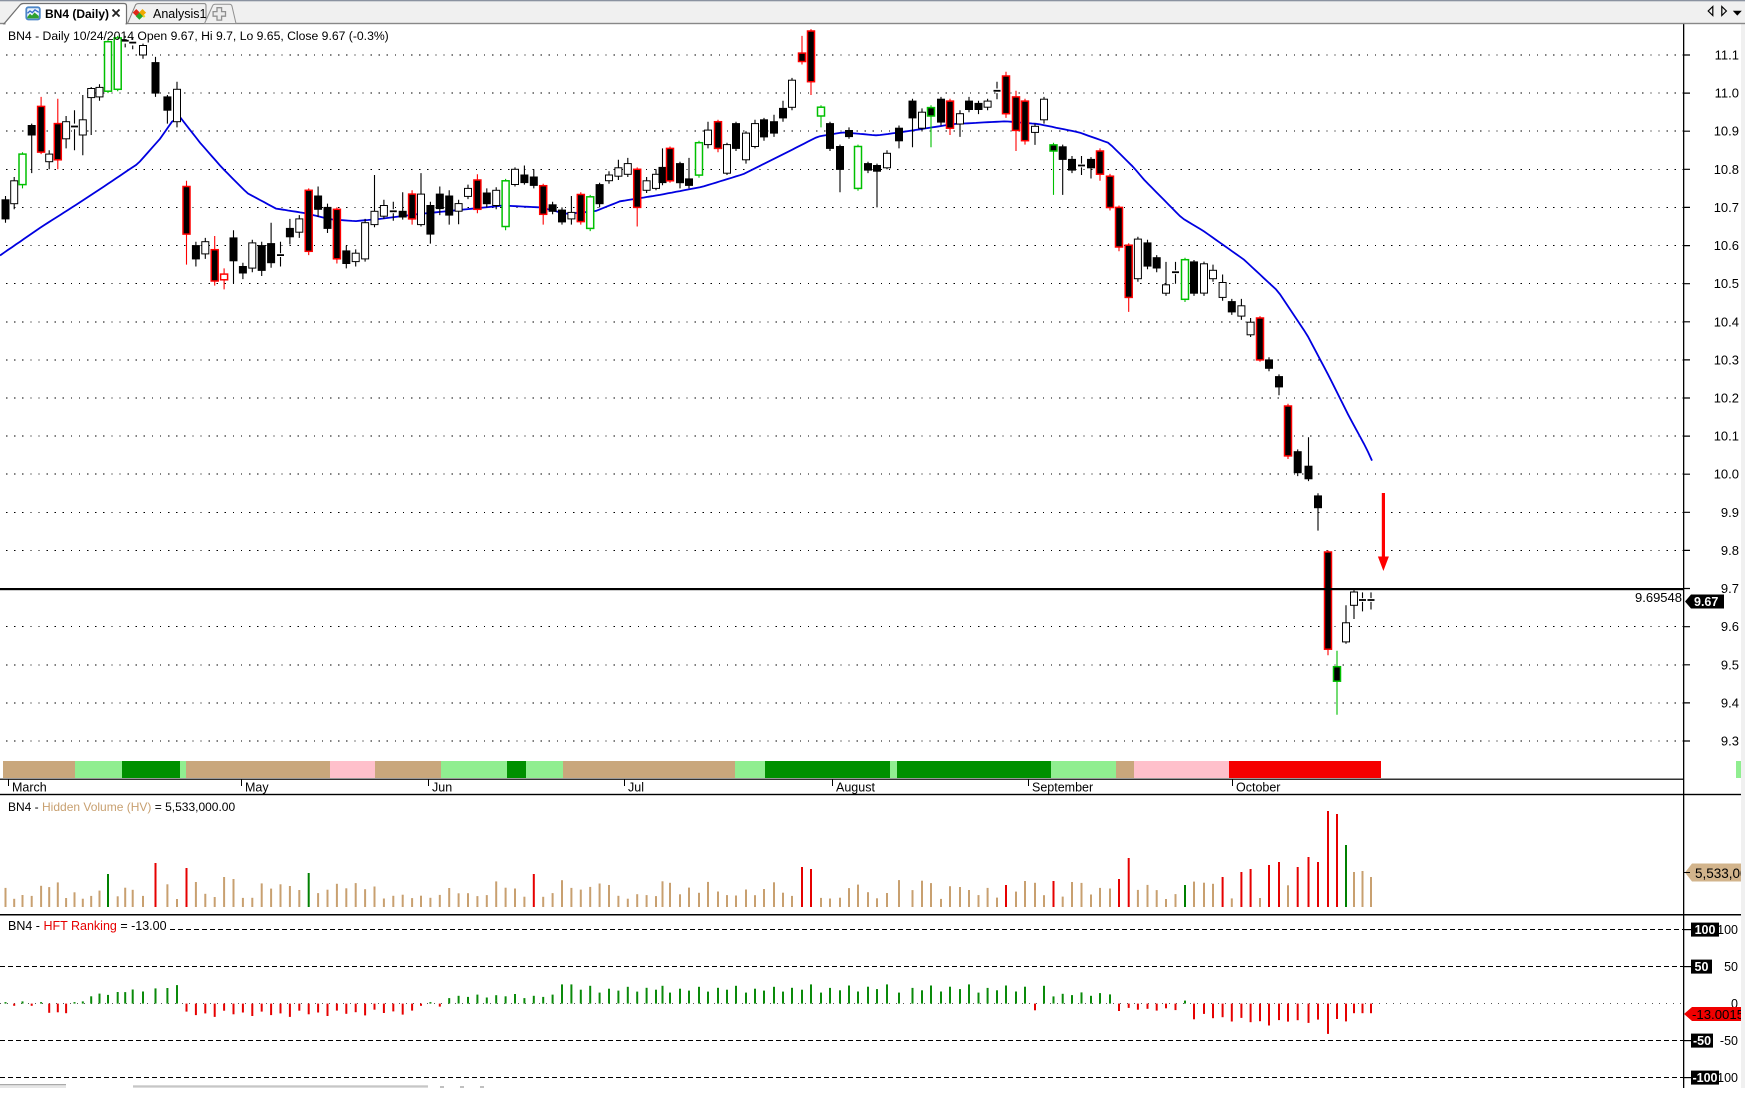 The height and width of the screenshot is (1093, 1745). I want to click on svg-text: 10.0, so click(1726, 474).